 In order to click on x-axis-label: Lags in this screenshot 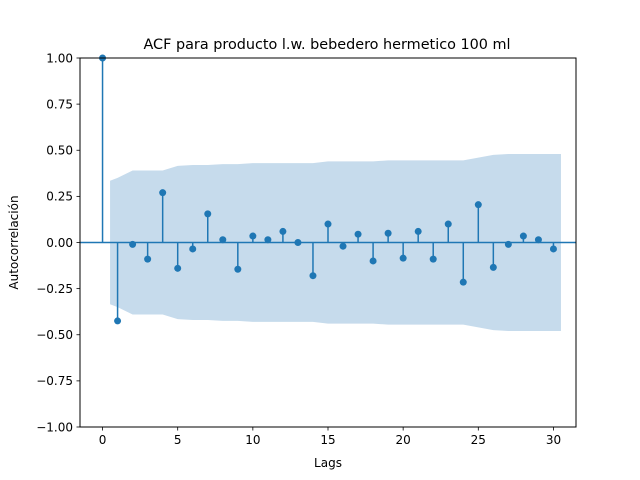, I will do `click(328, 463)`.